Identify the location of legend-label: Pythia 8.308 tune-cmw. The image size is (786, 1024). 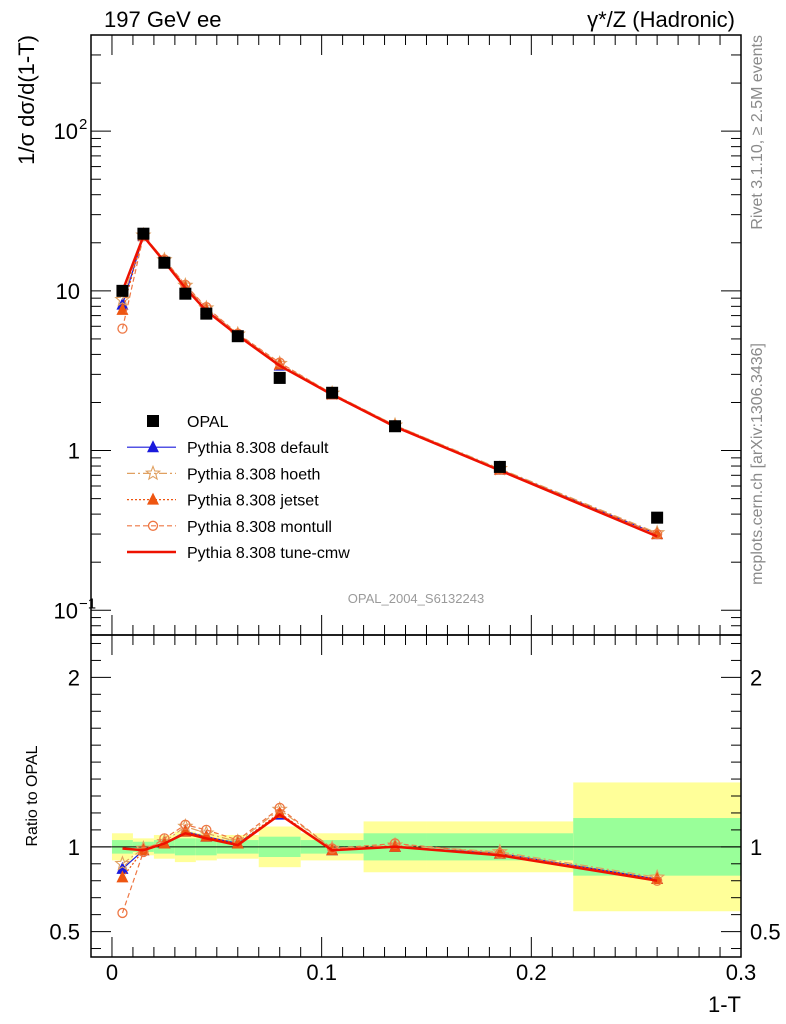
(268, 553).